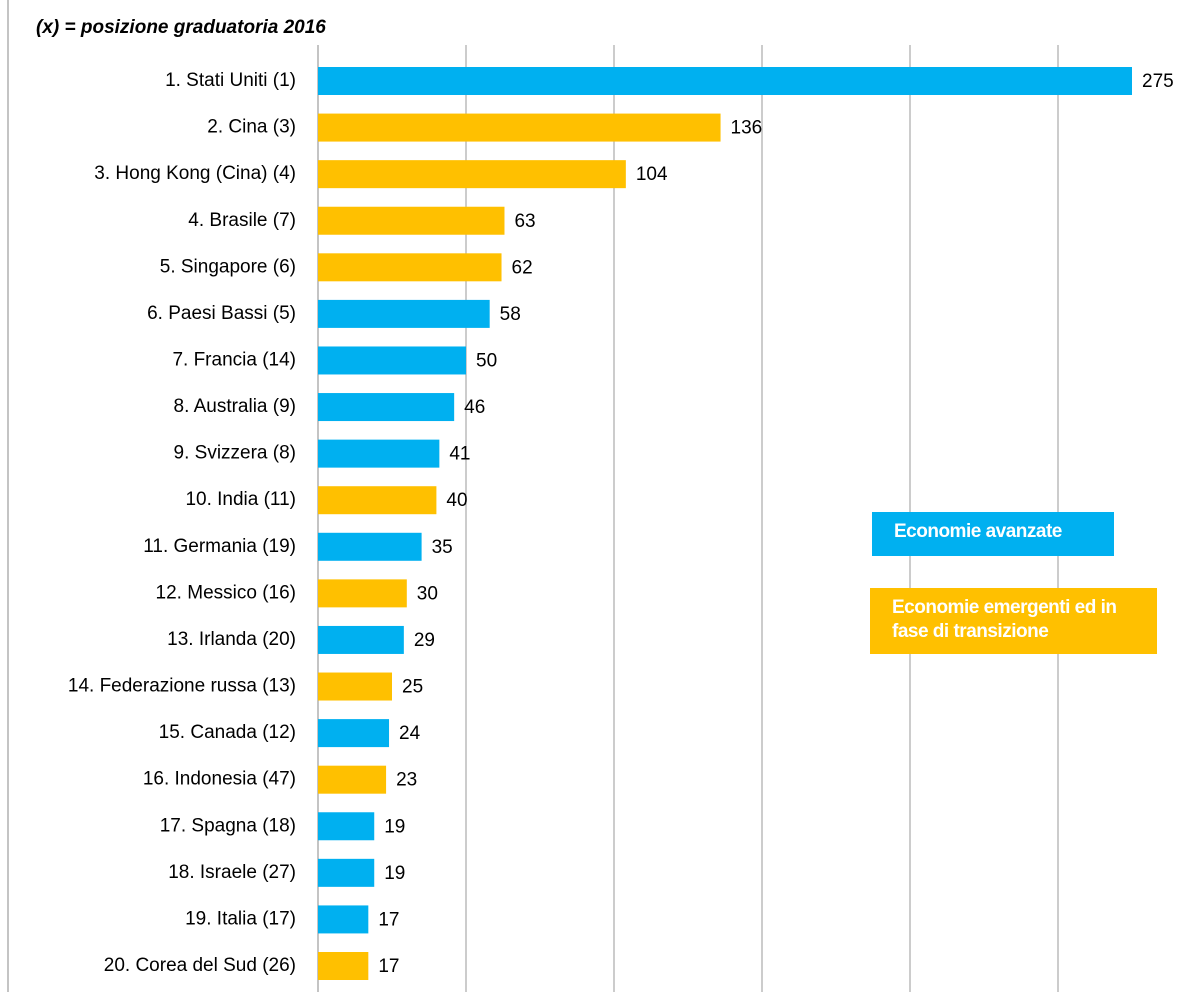  Describe the element at coordinates (228, 825) in the screenshot. I see `y-tick-label: 17. Spagna (18)` at that location.